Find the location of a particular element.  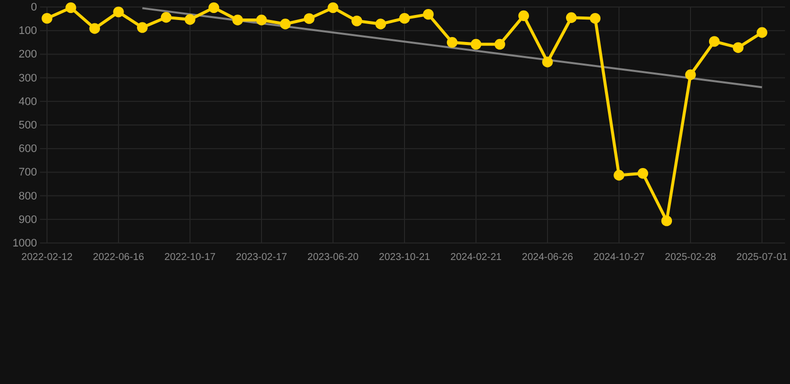

y-tick-label: 200 is located at coordinates (27, 54).